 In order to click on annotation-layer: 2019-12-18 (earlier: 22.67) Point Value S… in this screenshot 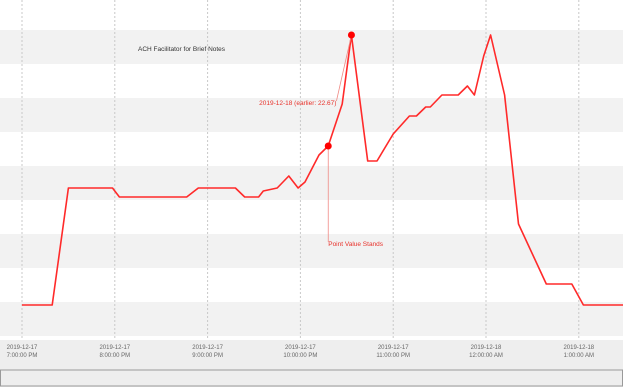, I will do `click(321, 139)`.